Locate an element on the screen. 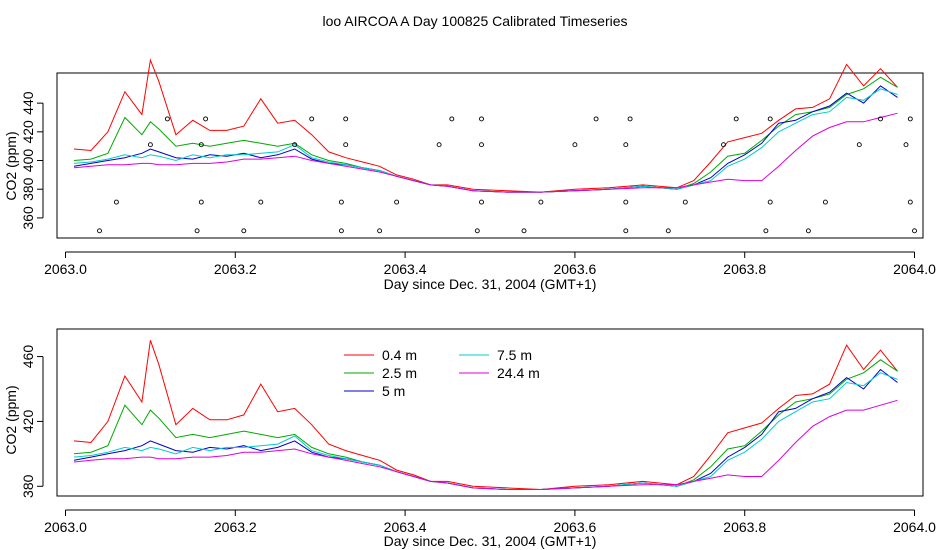  bottom-x-tick-label-1: 2063.2 is located at coordinates (235, 527).